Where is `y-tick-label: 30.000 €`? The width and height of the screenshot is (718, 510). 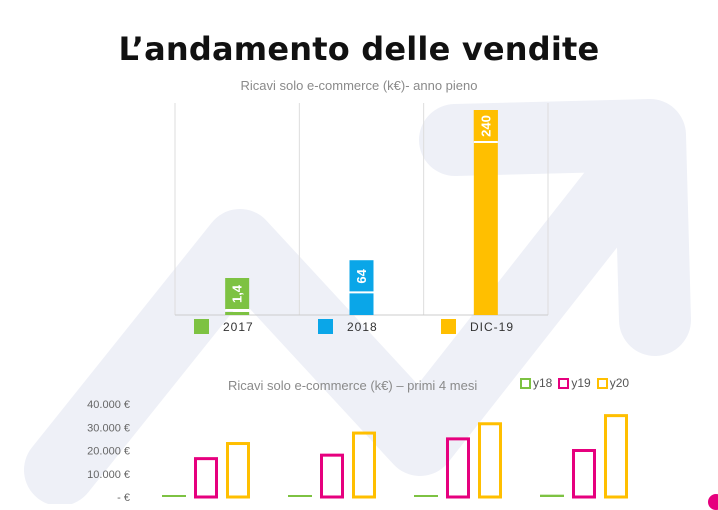 y-tick-label: 30.000 € is located at coordinates (108, 428).